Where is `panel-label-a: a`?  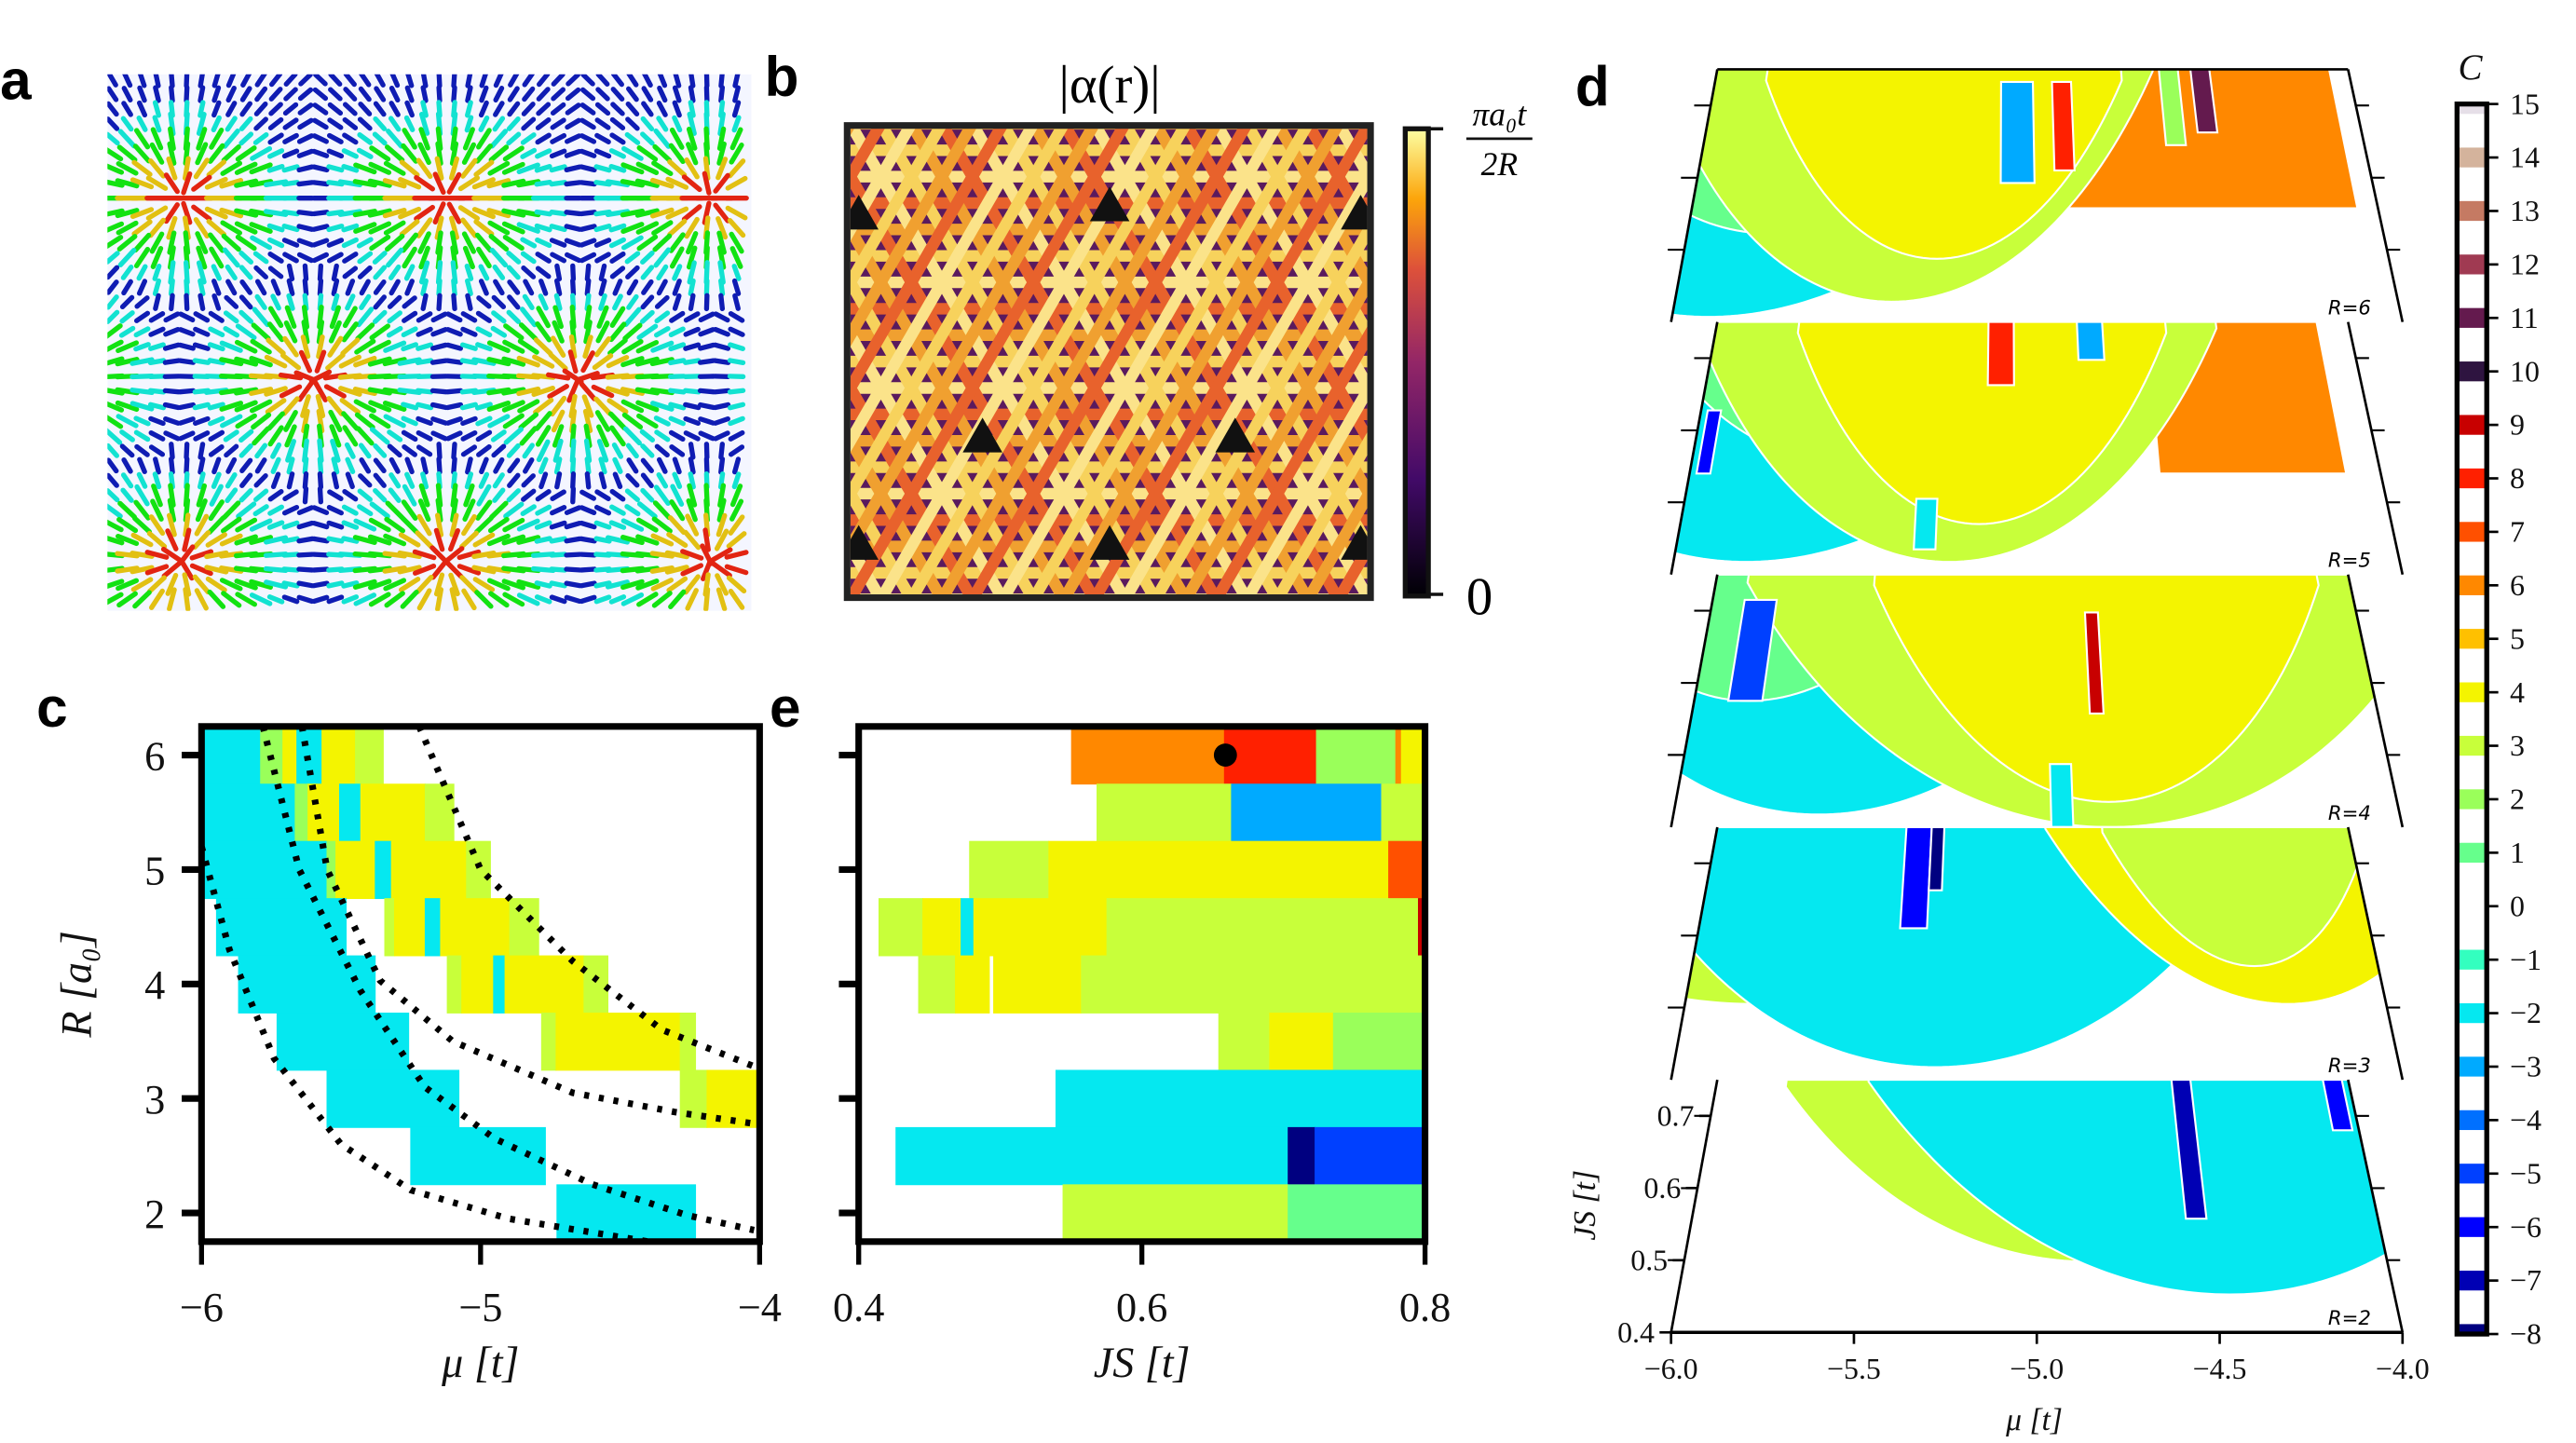
panel-label-a: a is located at coordinates (16, 79).